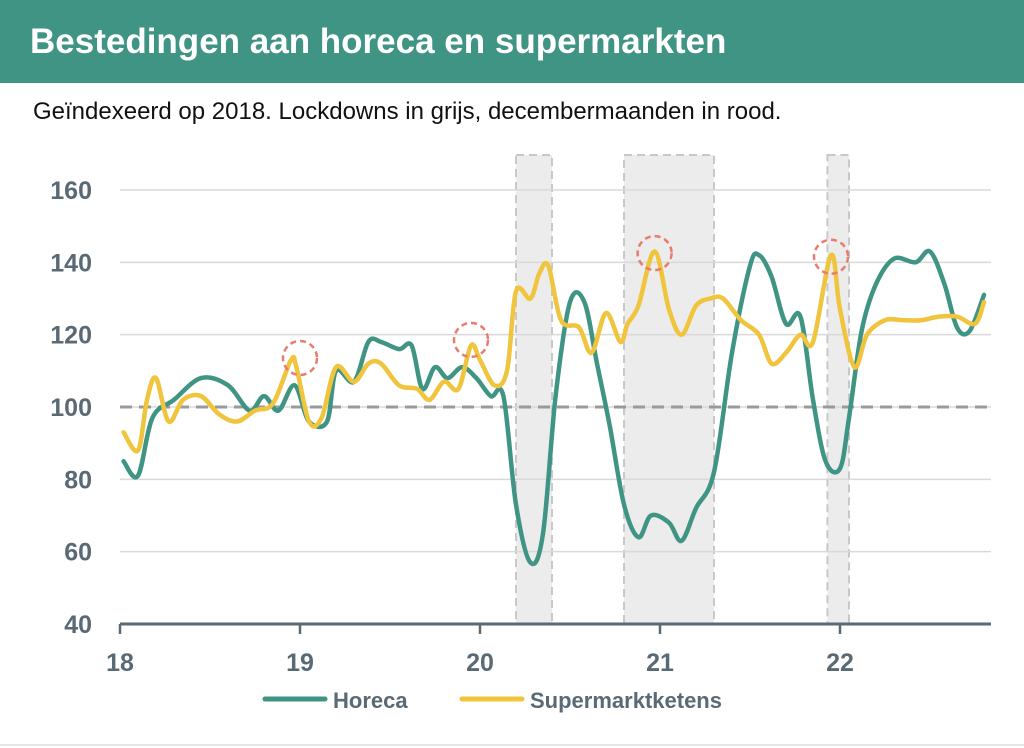 This screenshot has height=748, width=1024. I want to click on y-tick-label: 60, so click(78, 553).